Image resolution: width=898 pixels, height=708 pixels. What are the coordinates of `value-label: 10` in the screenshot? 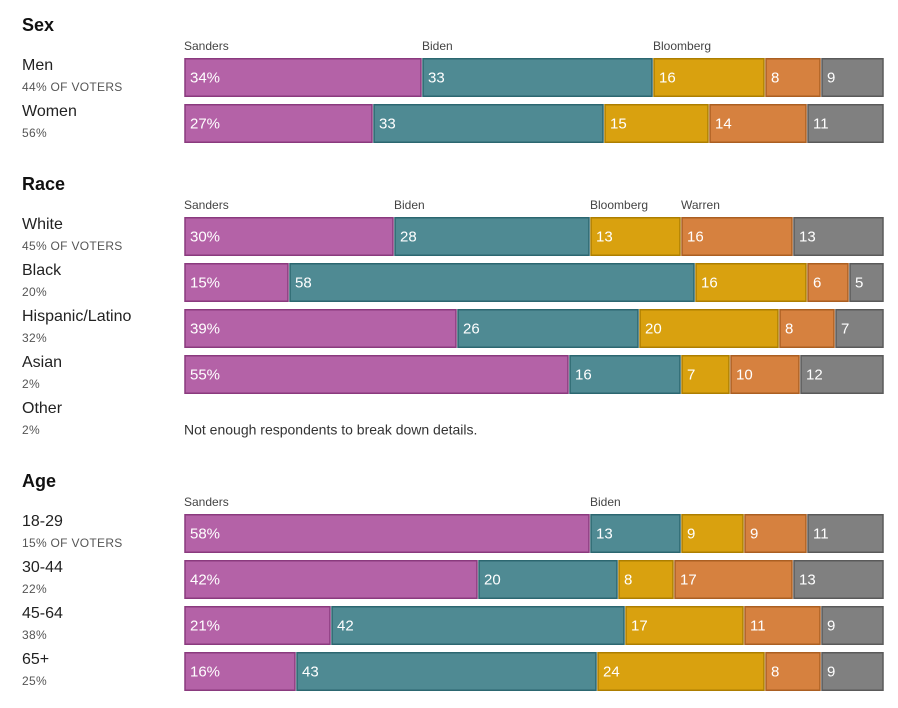 It's located at (744, 374).